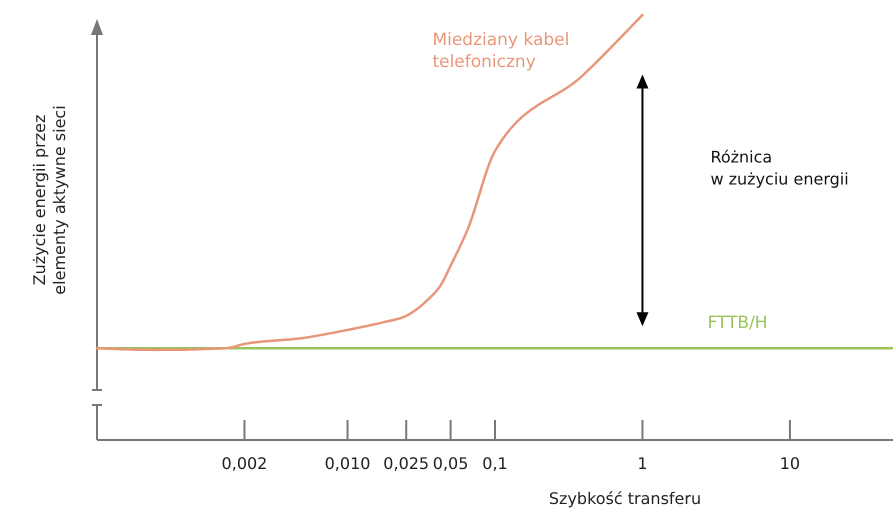  What do you see at coordinates (347, 463) in the screenshot?
I see `x-tick-label: 0,010` at bounding box center [347, 463].